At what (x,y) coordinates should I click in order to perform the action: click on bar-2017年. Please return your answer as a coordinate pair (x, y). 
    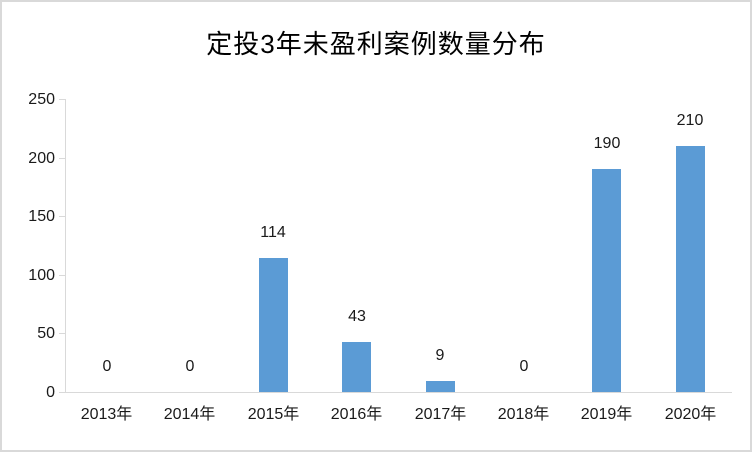
    Looking at the image, I should click on (440, 386).